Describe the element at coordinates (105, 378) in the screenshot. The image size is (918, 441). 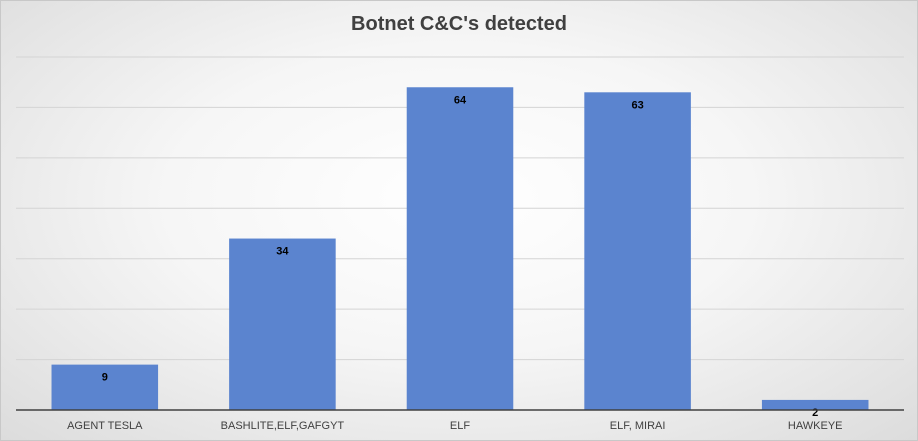
I see `data-label: 9` at that location.